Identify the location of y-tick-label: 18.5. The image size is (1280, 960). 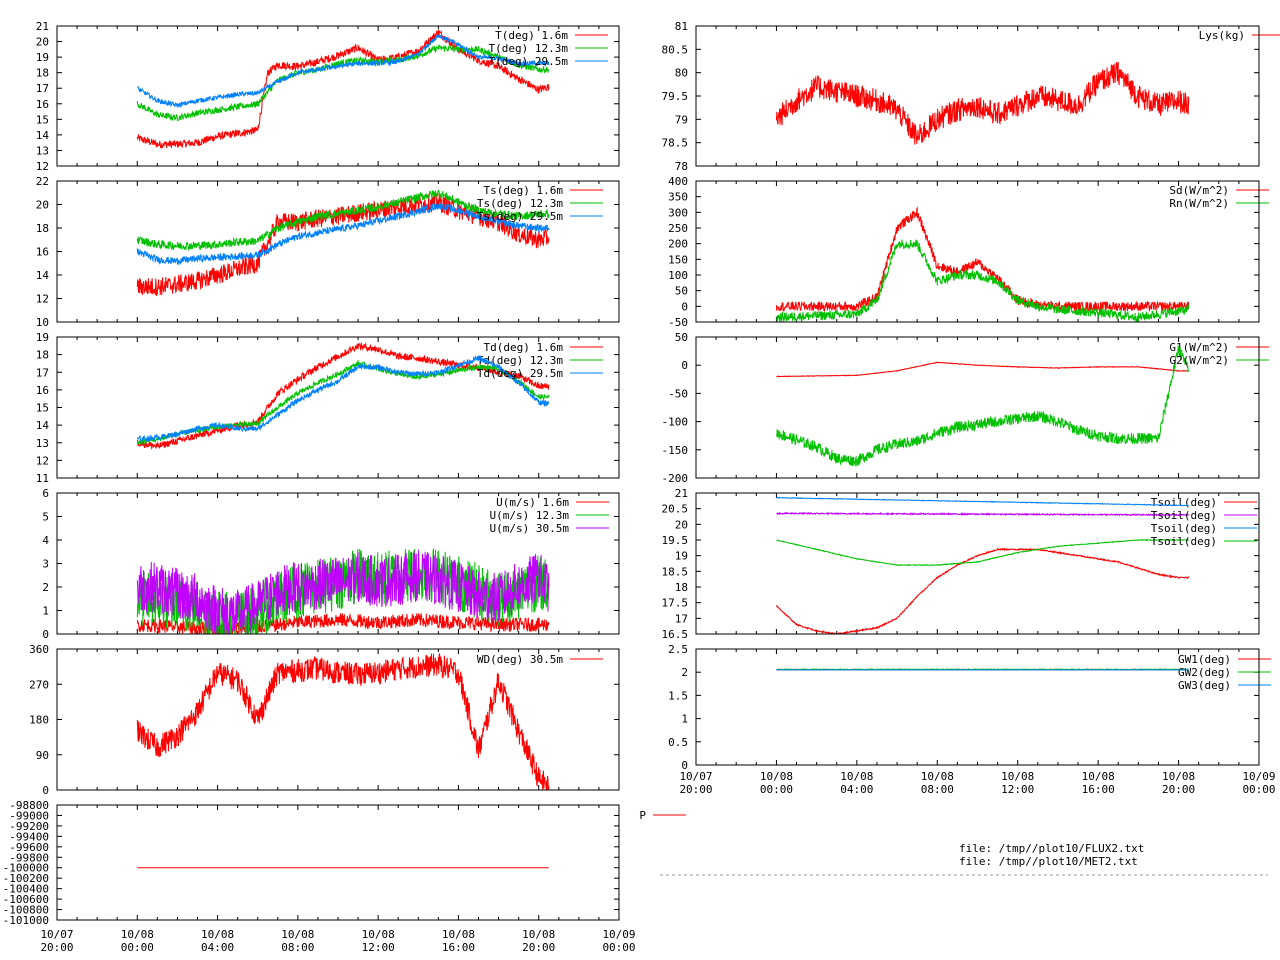
(675, 571).